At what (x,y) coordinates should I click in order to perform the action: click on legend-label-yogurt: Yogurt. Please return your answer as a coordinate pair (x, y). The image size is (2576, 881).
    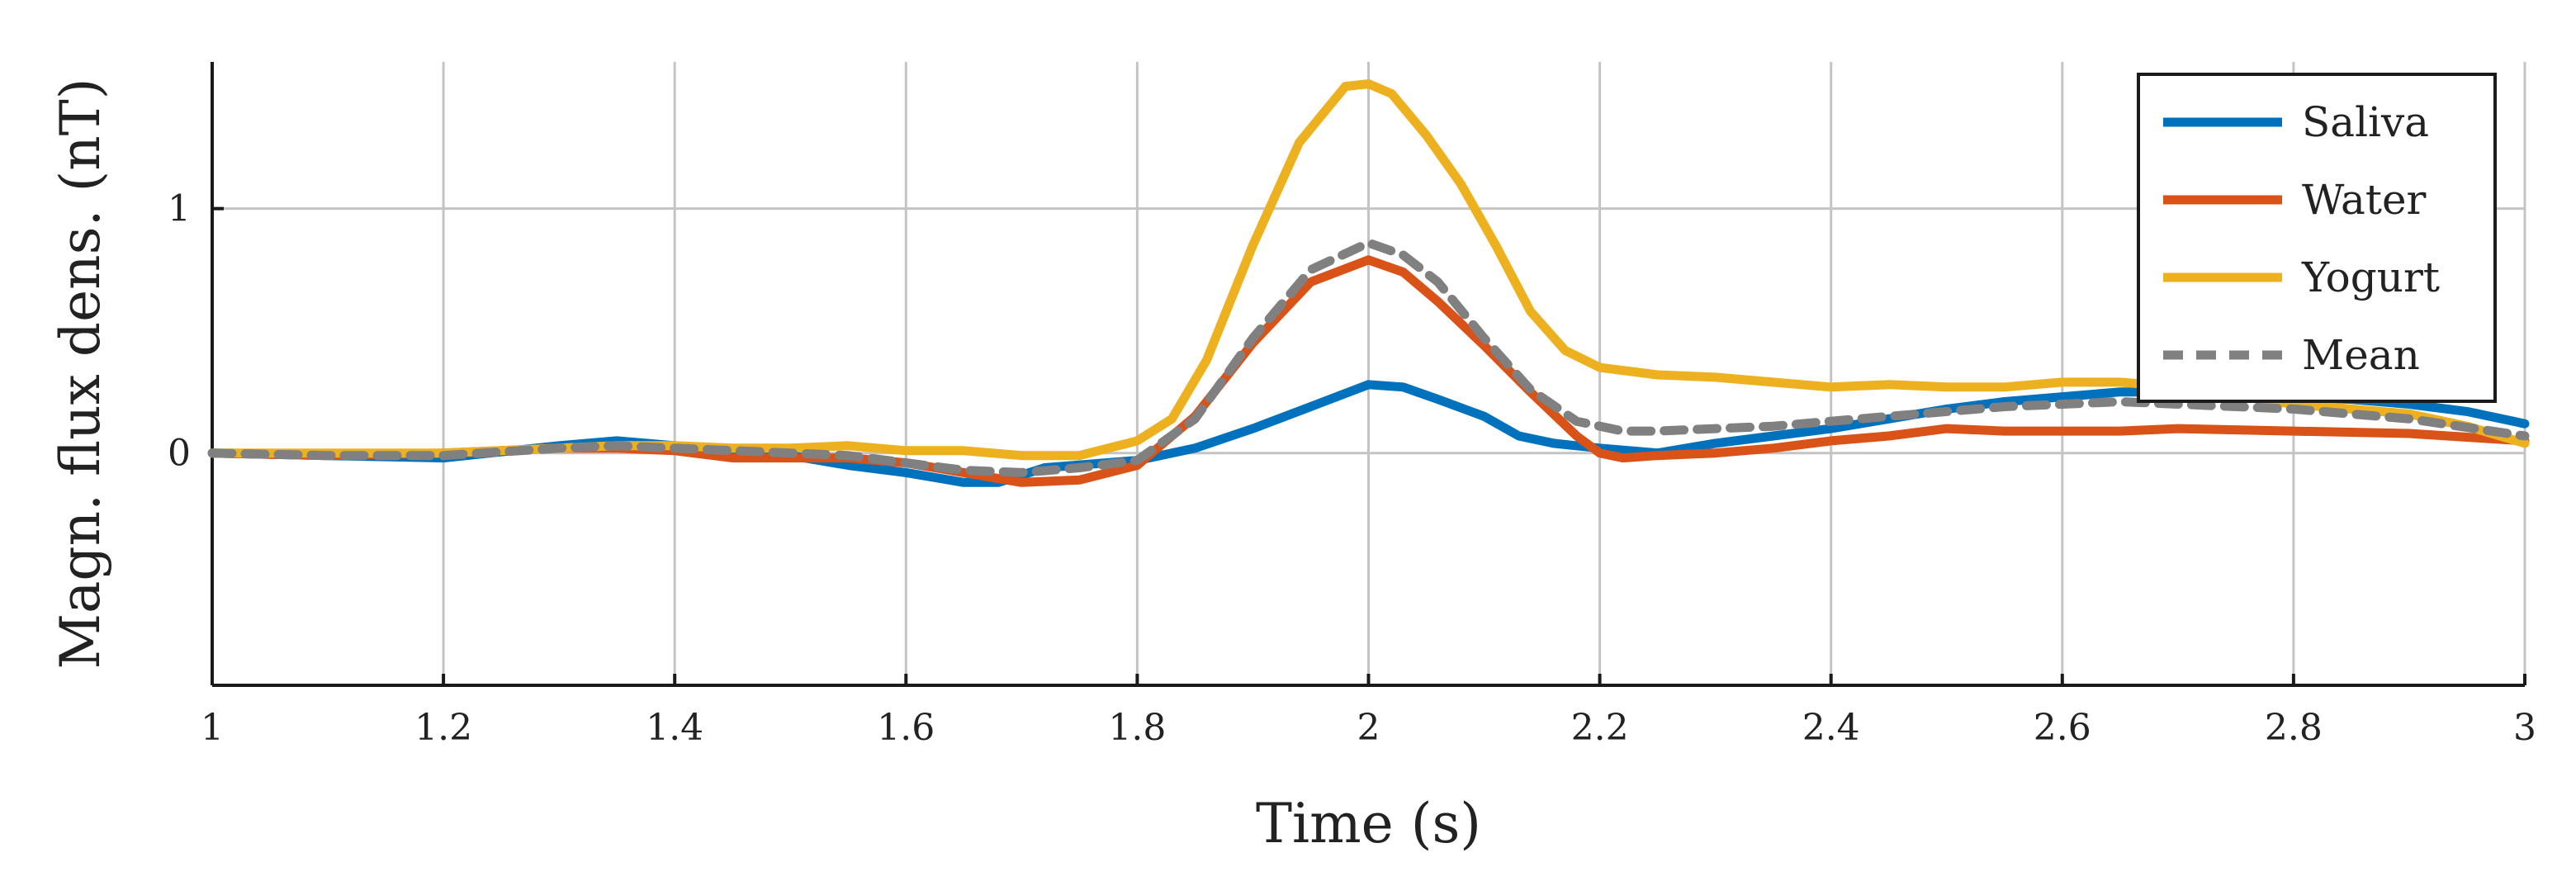
    Looking at the image, I should click on (2370, 277).